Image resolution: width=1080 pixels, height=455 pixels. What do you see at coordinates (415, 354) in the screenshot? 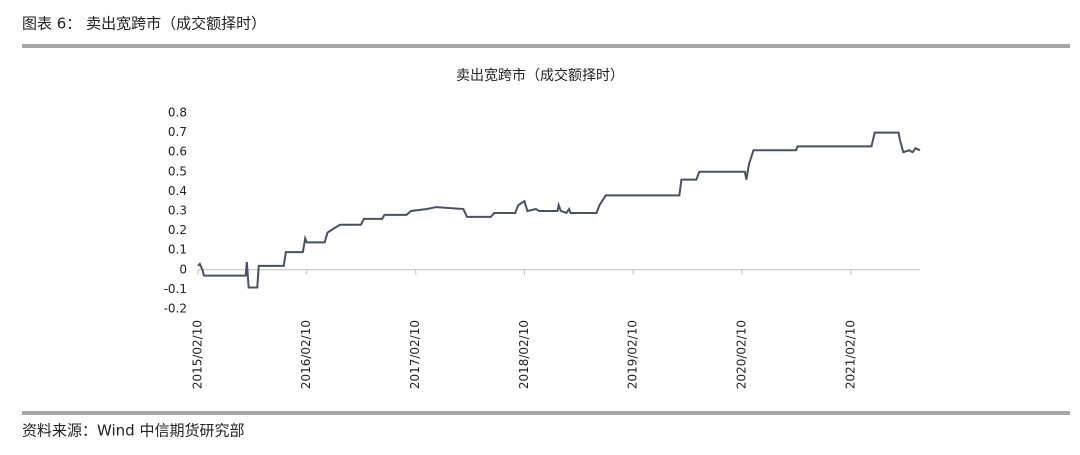
I see `x-tick-label: 2017/02/10` at bounding box center [415, 354].